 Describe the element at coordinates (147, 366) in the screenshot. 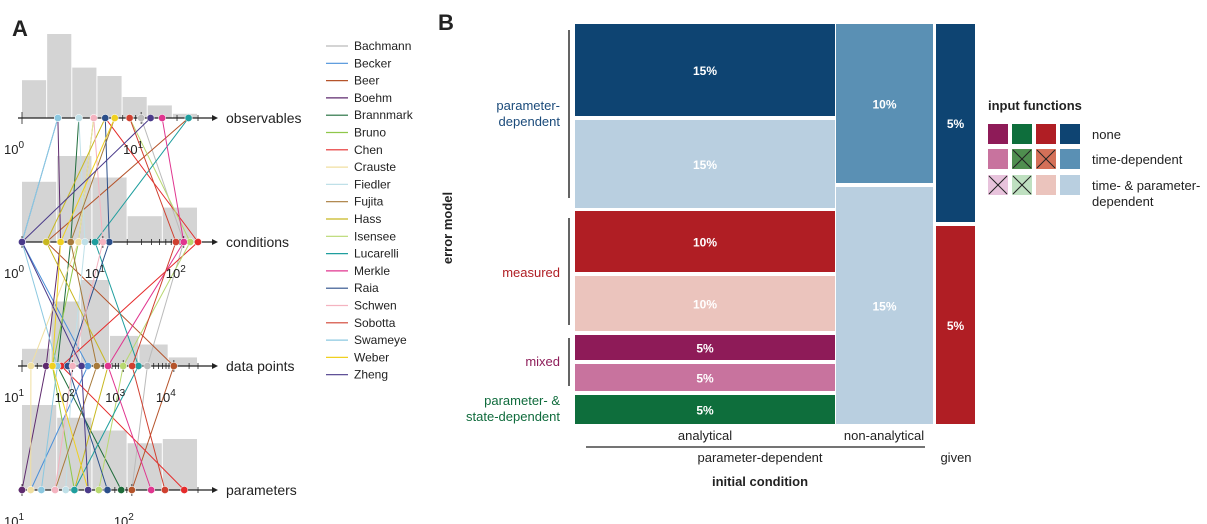

I see `series-marker-bachmann` at that location.